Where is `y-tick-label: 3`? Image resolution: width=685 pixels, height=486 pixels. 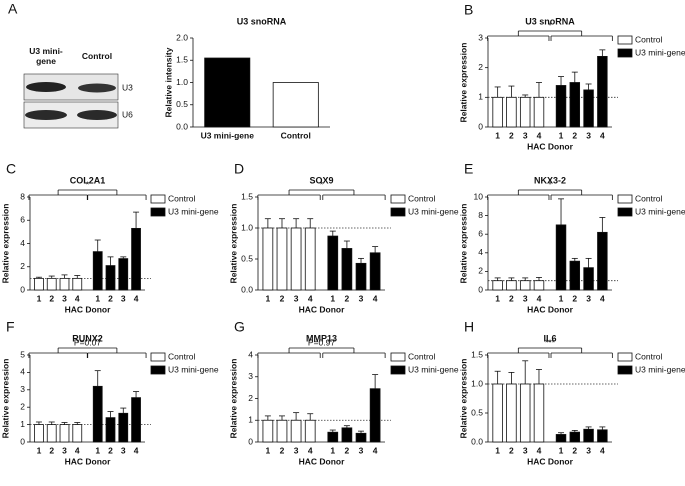 y-tick-label: 3 is located at coordinates (22, 389).